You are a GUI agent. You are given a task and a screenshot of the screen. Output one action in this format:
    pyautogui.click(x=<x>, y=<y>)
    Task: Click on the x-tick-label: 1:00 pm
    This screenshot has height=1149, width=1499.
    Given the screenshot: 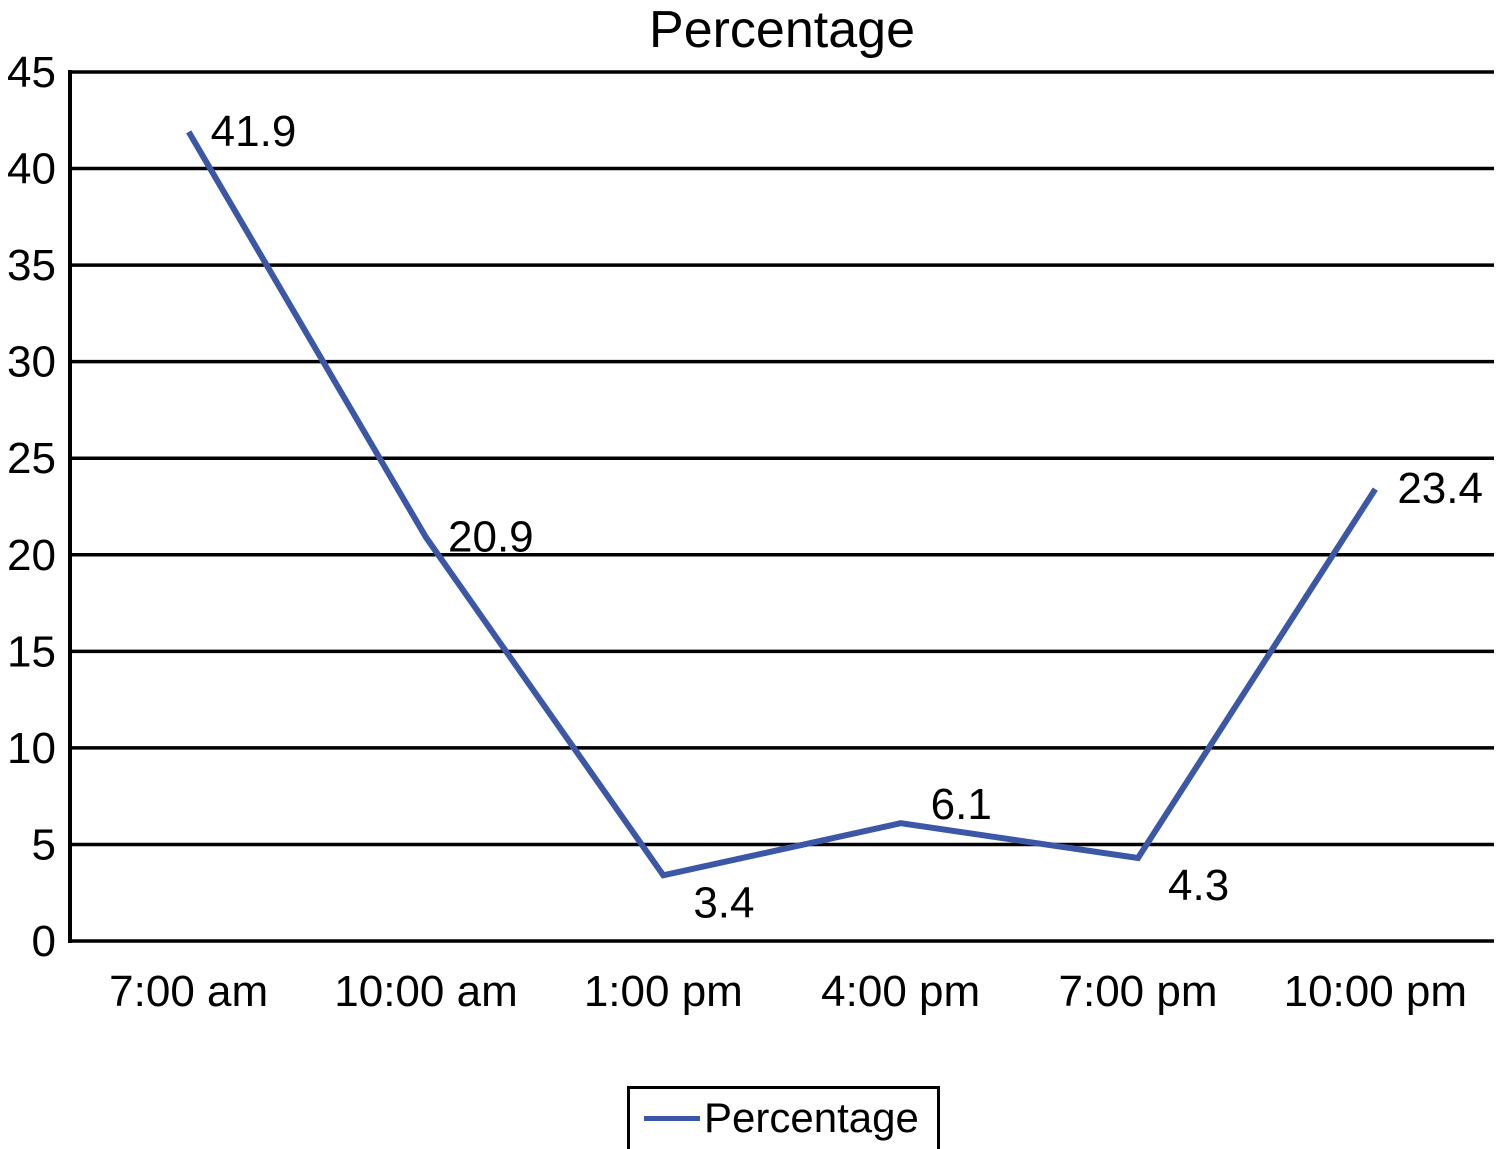 What is the action you would take?
    pyautogui.click(x=663, y=991)
    